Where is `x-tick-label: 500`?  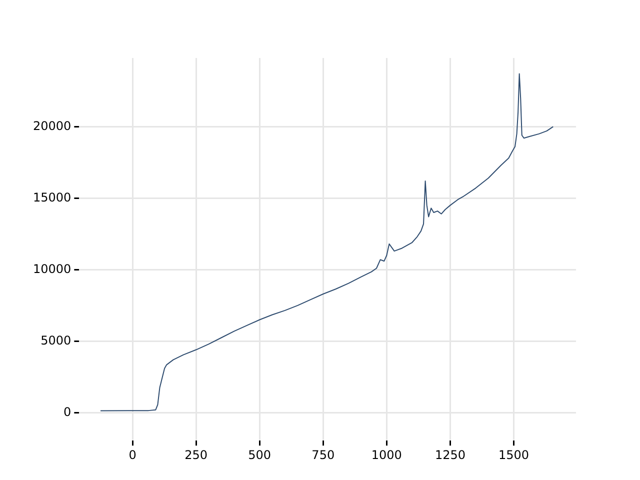
x-tick-label: 500 is located at coordinates (260, 455).